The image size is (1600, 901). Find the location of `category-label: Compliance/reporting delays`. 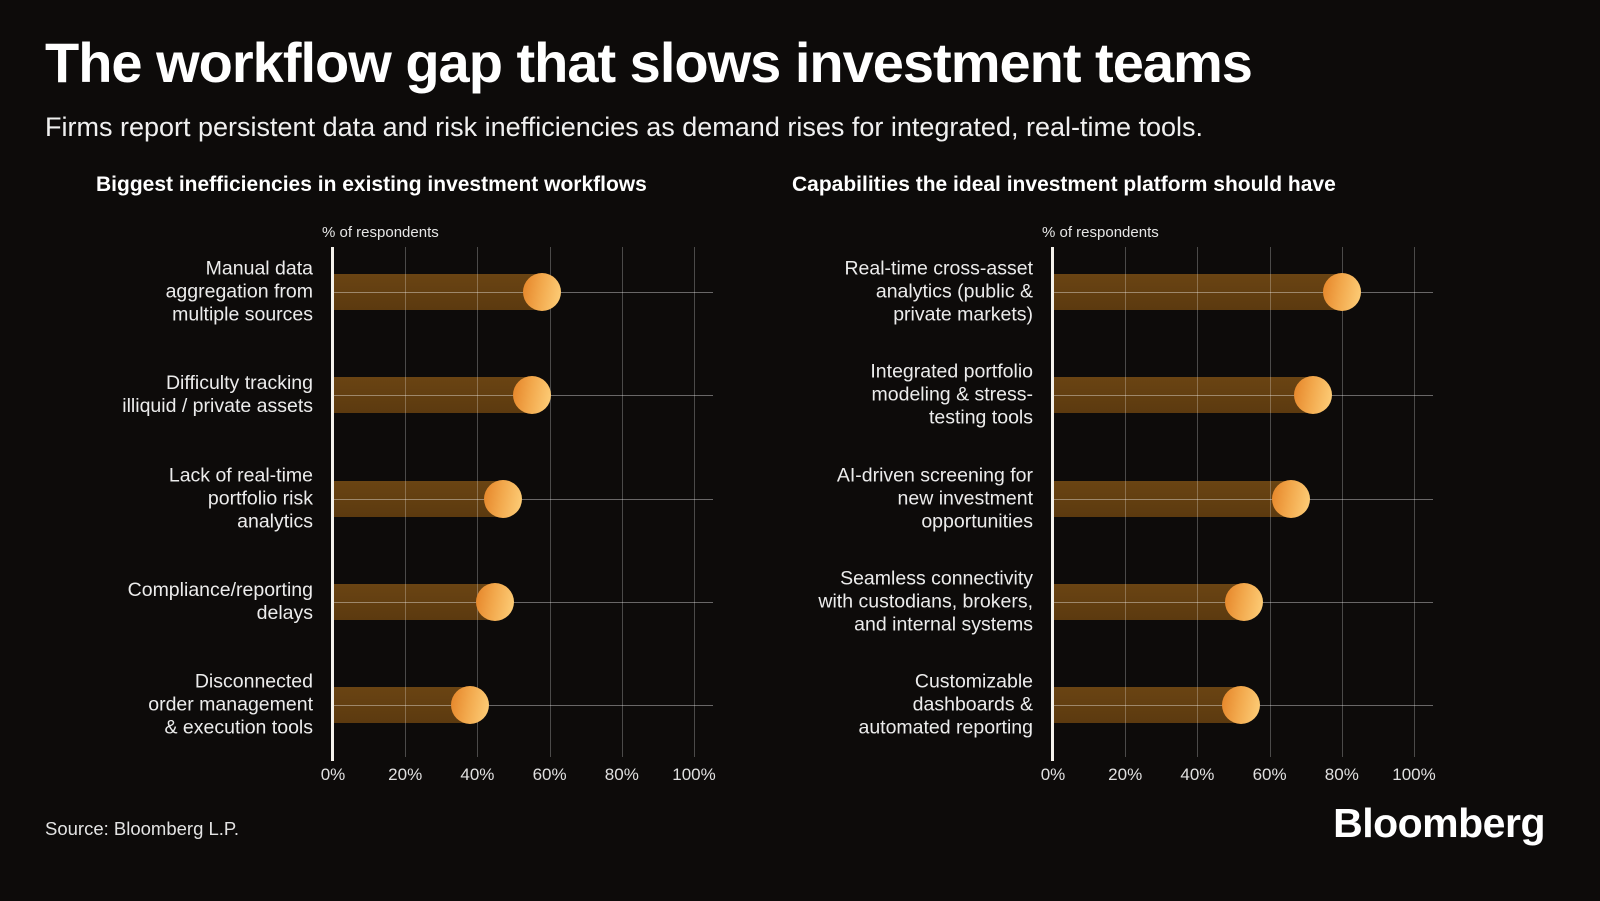

category-label: Compliance/reporting delays is located at coordinates (220, 601).